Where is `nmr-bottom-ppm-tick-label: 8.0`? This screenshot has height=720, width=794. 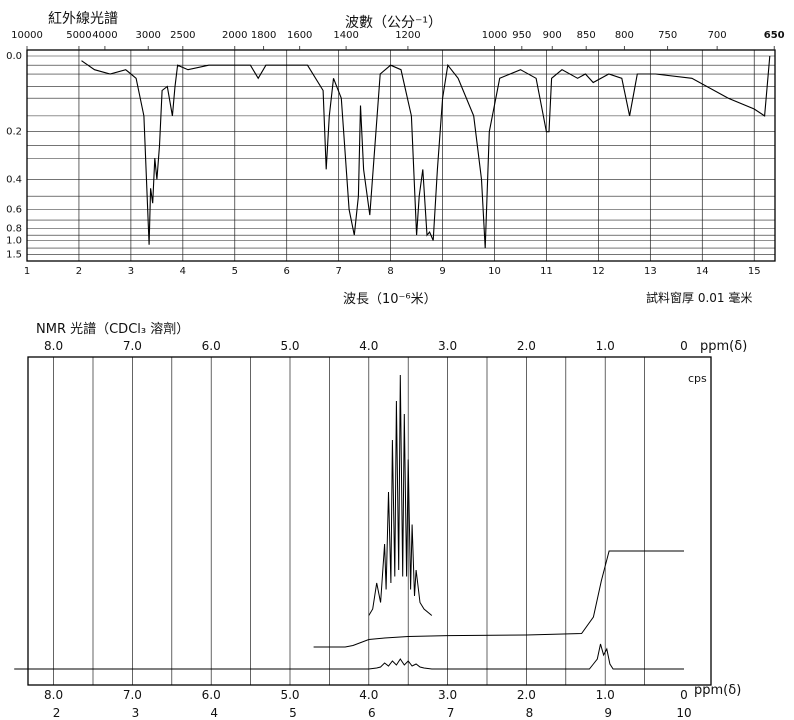
nmr-bottom-ppm-tick-label: 8.0 is located at coordinates (53, 695).